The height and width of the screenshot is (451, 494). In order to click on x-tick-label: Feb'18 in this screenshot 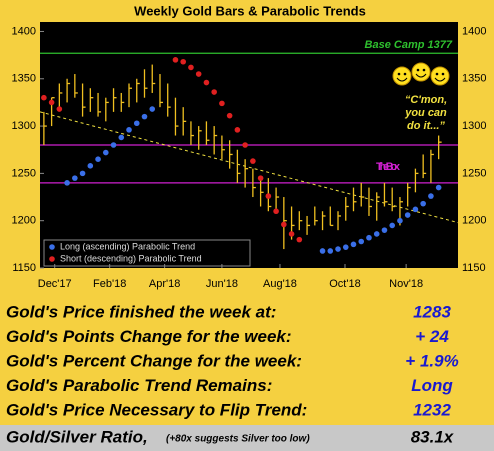, I will do `click(109, 284)`.